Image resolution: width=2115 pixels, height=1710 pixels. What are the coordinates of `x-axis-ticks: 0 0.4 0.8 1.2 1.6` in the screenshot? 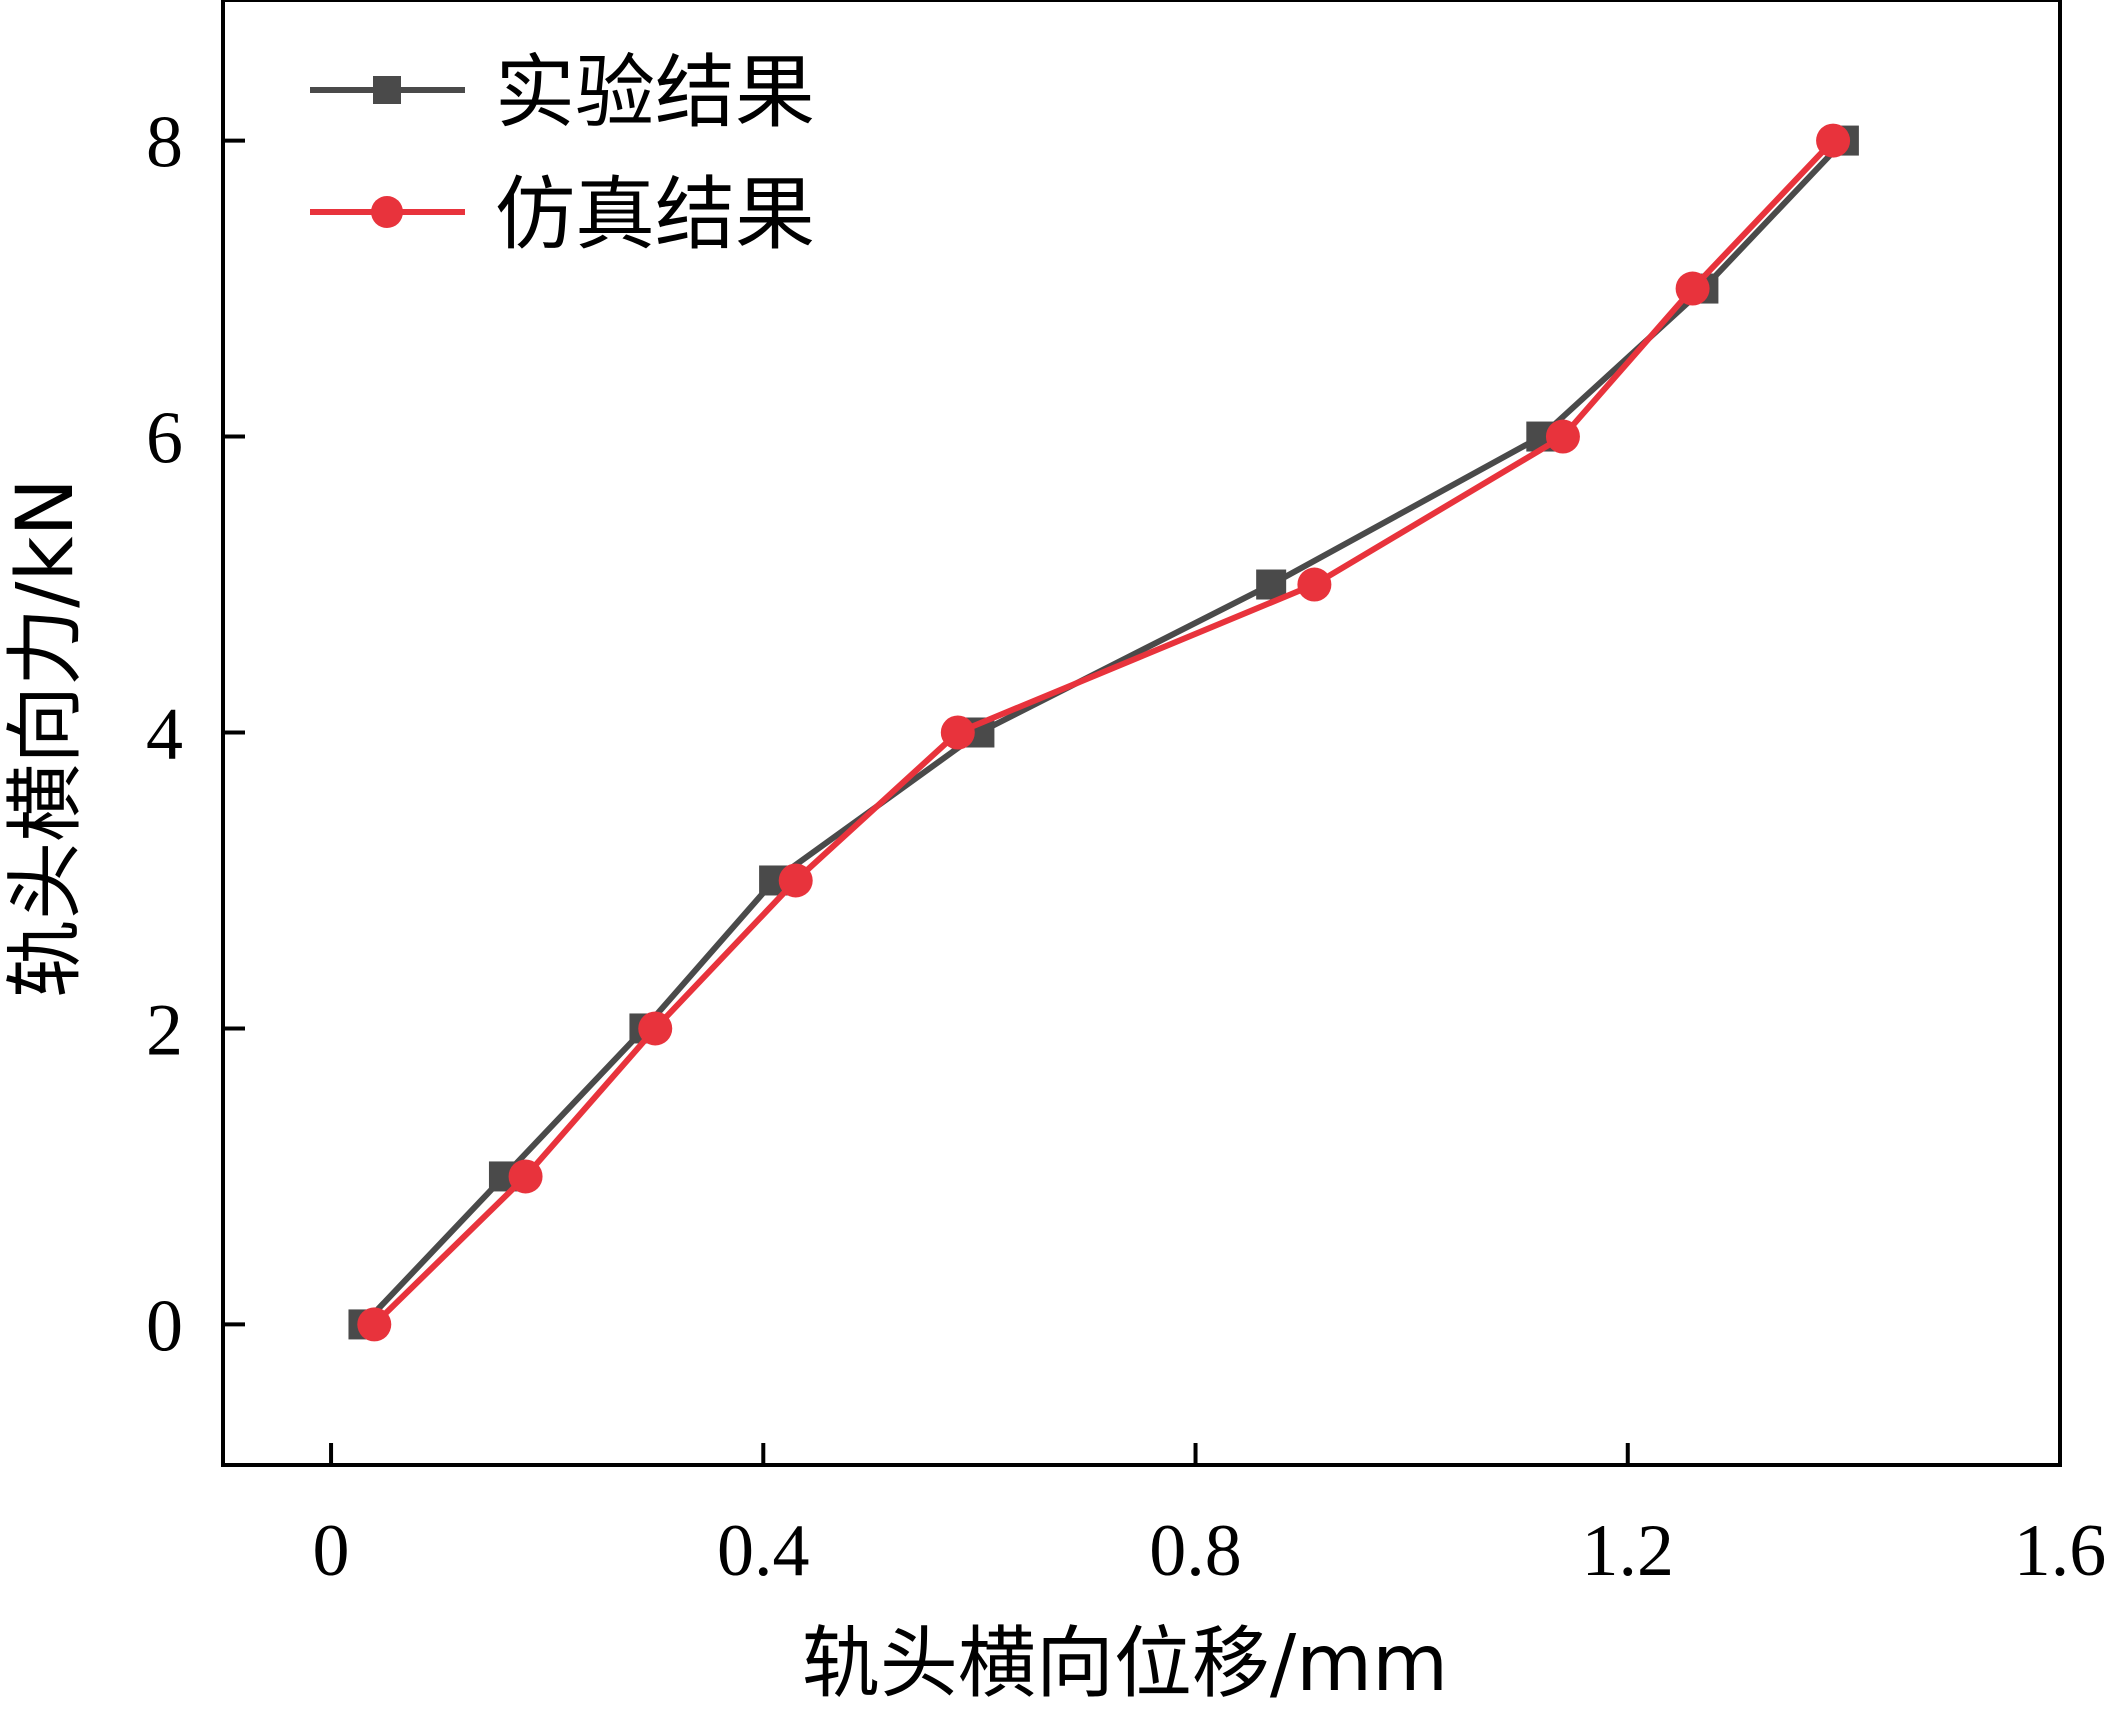 It's located at (1210, 1517).